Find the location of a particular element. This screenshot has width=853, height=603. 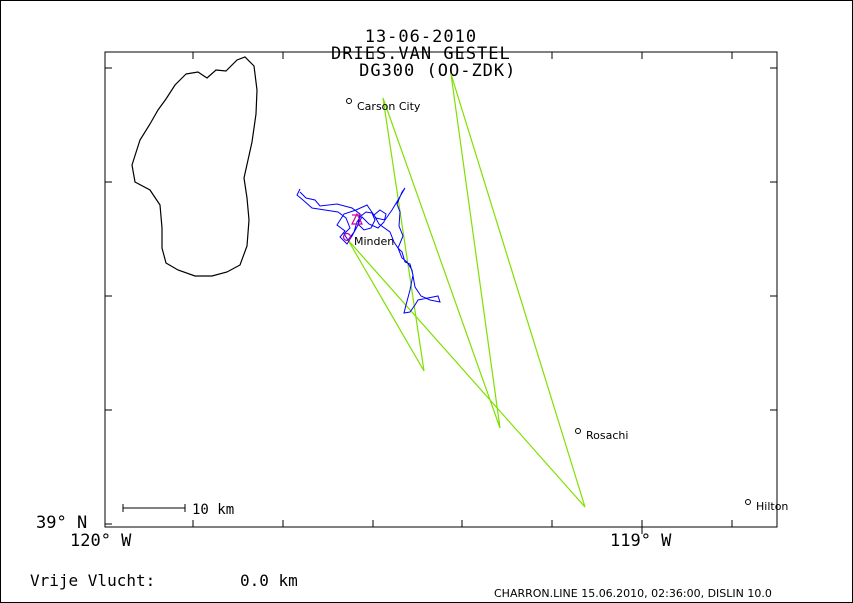

place-rosachi: Rosachi is located at coordinates (601, 435).